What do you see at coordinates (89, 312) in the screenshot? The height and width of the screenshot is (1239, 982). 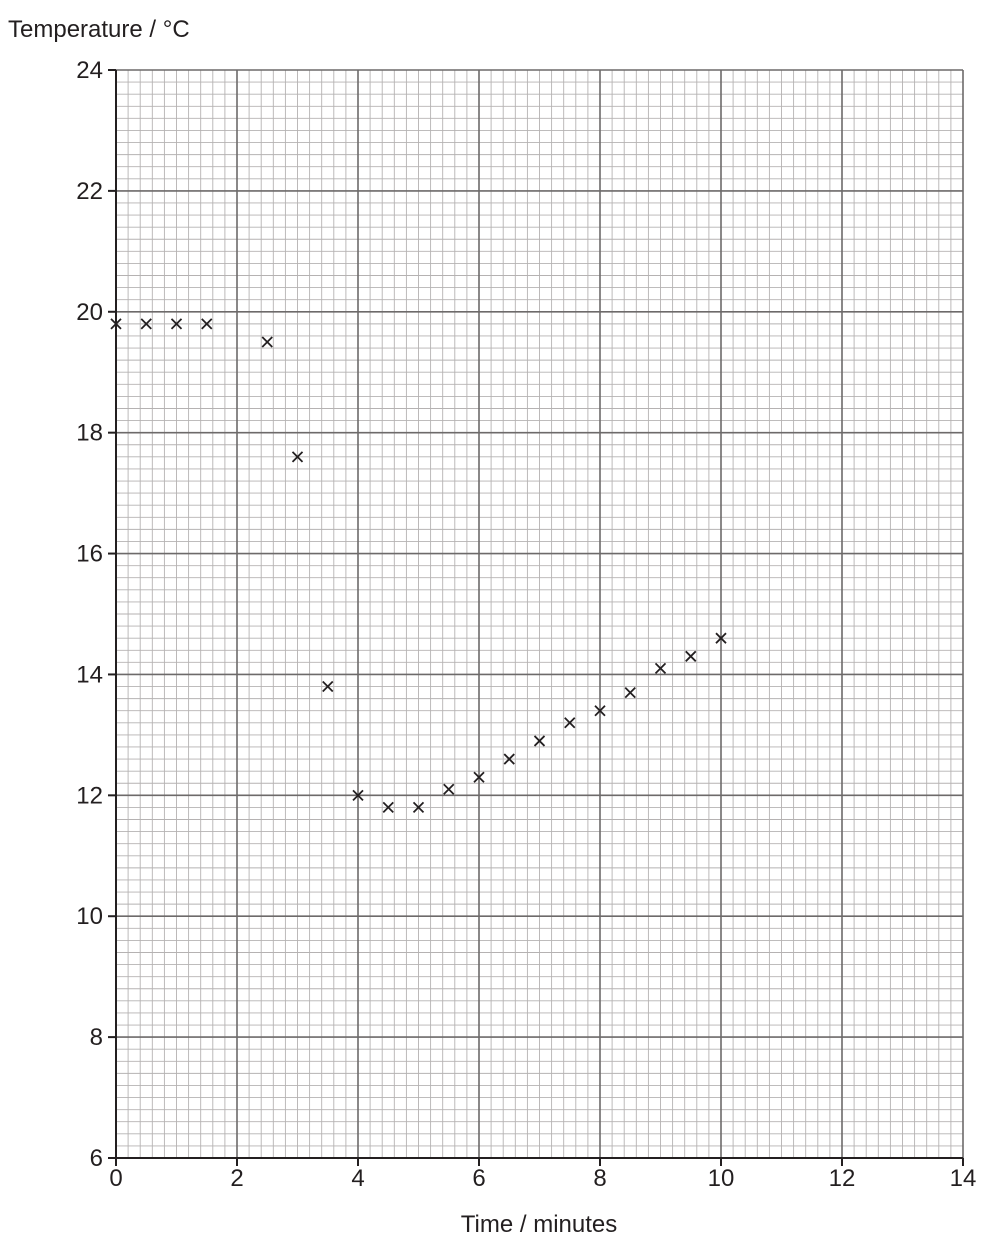 I see `y-tick-label: 20` at bounding box center [89, 312].